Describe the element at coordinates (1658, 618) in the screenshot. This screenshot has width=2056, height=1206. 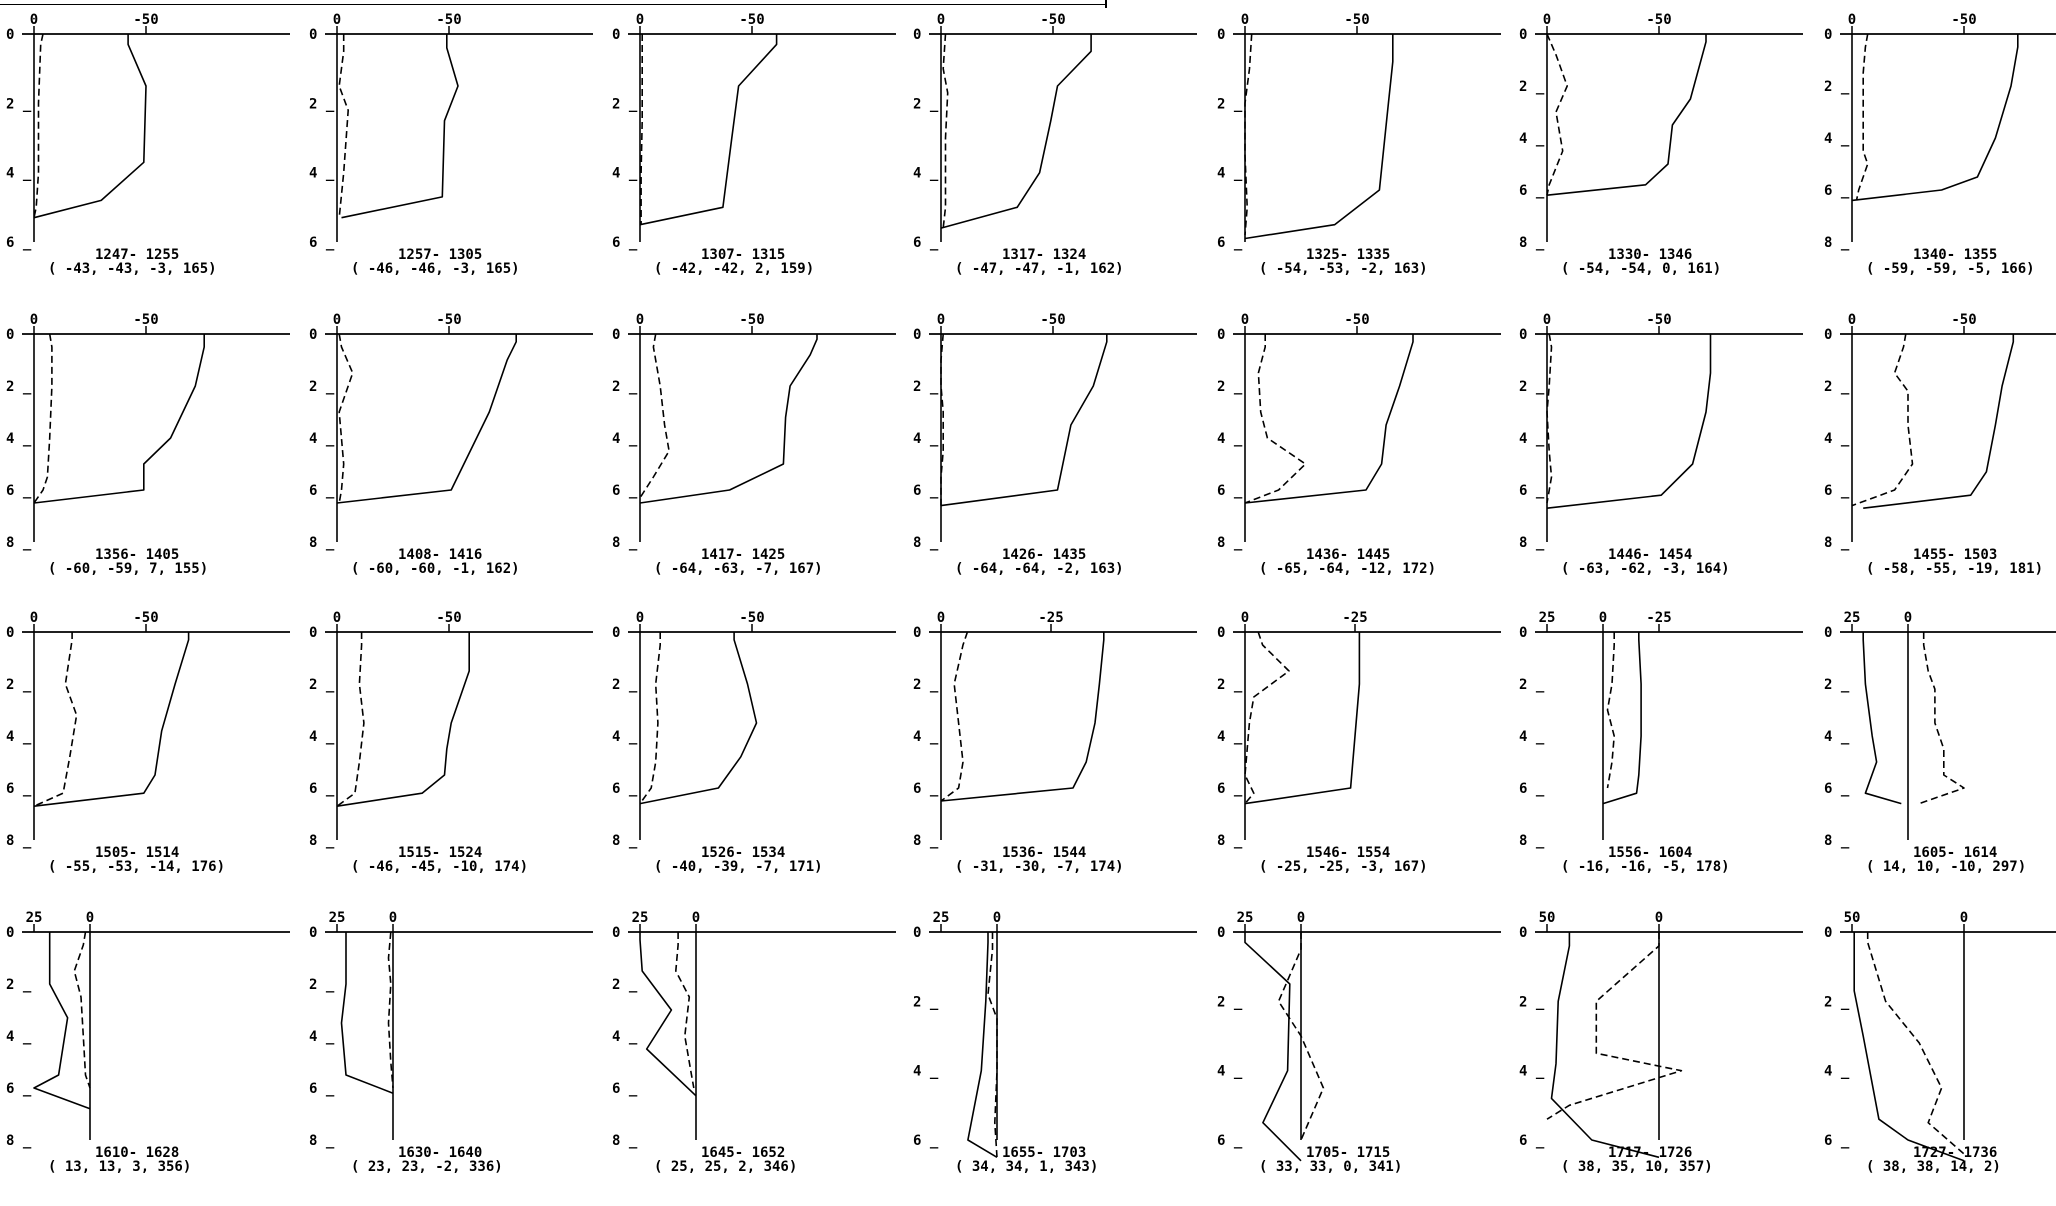
I see `x-tick-label: -25` at that location.